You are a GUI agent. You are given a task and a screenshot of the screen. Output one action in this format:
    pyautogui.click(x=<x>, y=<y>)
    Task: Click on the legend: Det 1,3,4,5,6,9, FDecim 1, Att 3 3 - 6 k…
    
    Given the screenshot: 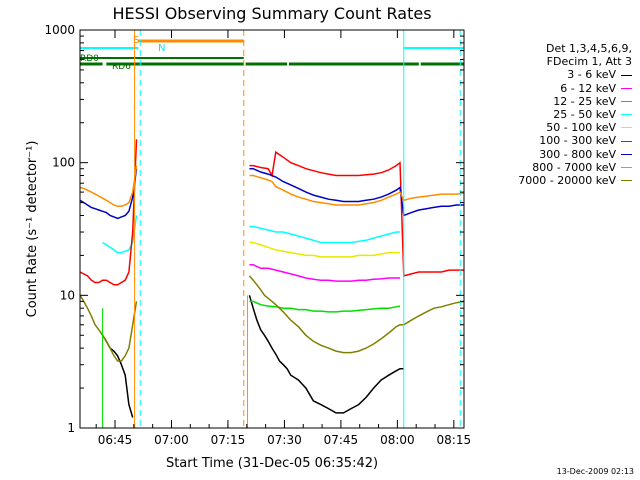 What is the action you would take?
    pyautogui.click(x=547, y=114)
    